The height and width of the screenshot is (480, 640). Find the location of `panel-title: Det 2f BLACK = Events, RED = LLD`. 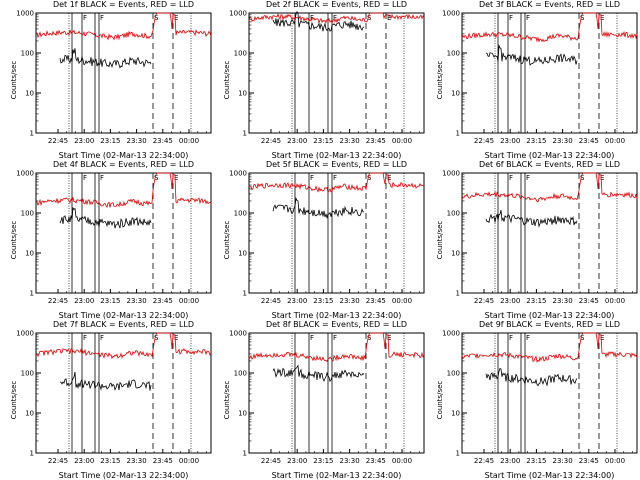

panel-title: Det 2f BLACK = Events, RED = LLD is located at coordinates (336, 4).